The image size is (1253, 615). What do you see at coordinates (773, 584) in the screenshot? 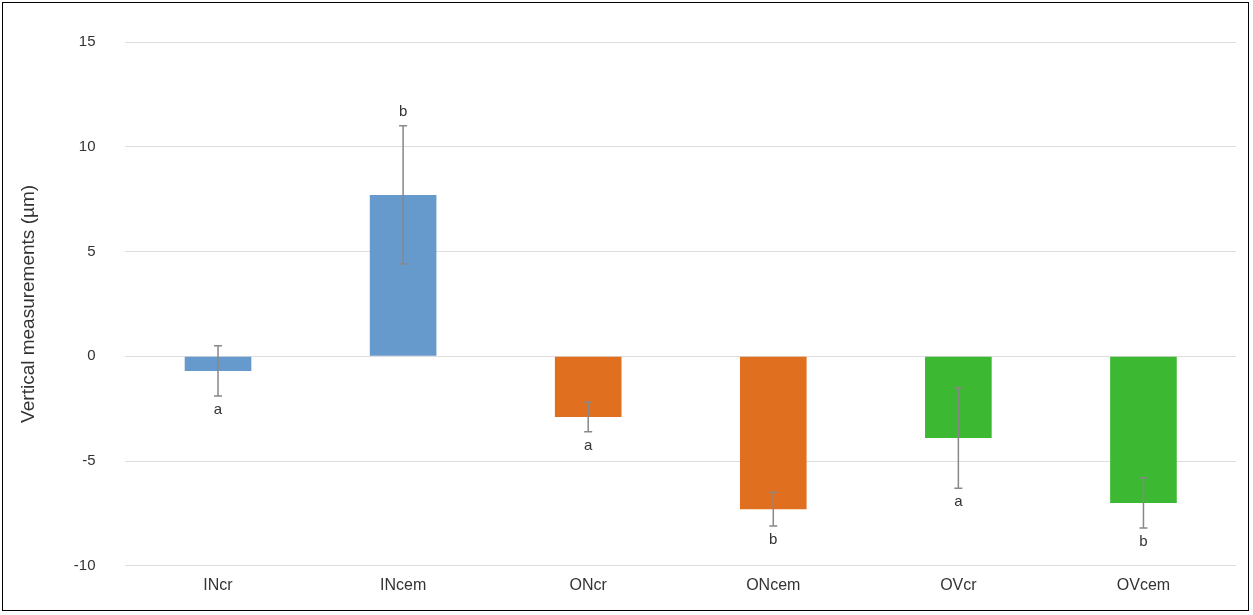
I see `x-tick-label: ONcem` at bounding box center [773, 584].